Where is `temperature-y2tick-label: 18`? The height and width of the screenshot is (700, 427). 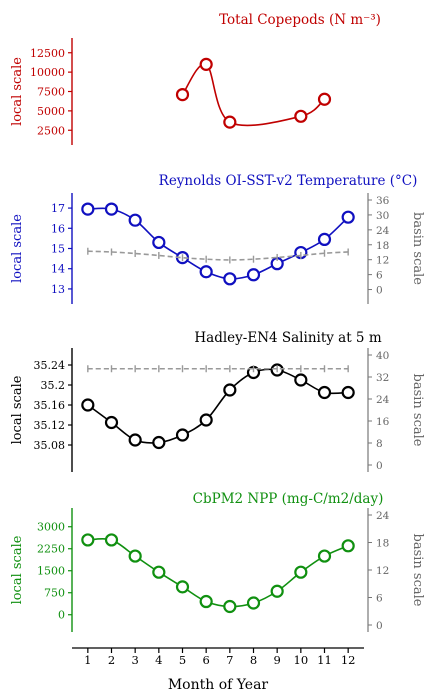 temperature-y2tick-label: 18 is located at coordinates (382, 246).